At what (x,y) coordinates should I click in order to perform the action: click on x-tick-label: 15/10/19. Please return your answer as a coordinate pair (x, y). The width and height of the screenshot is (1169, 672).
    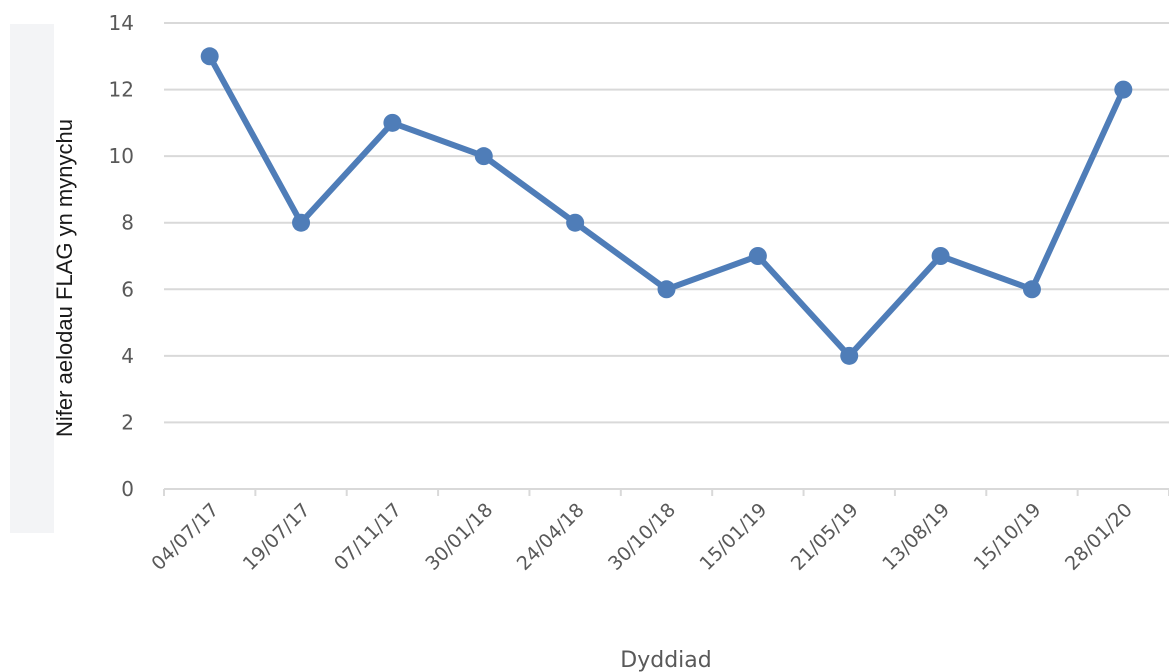
    Looking at the image, I should click on (1008, 537).